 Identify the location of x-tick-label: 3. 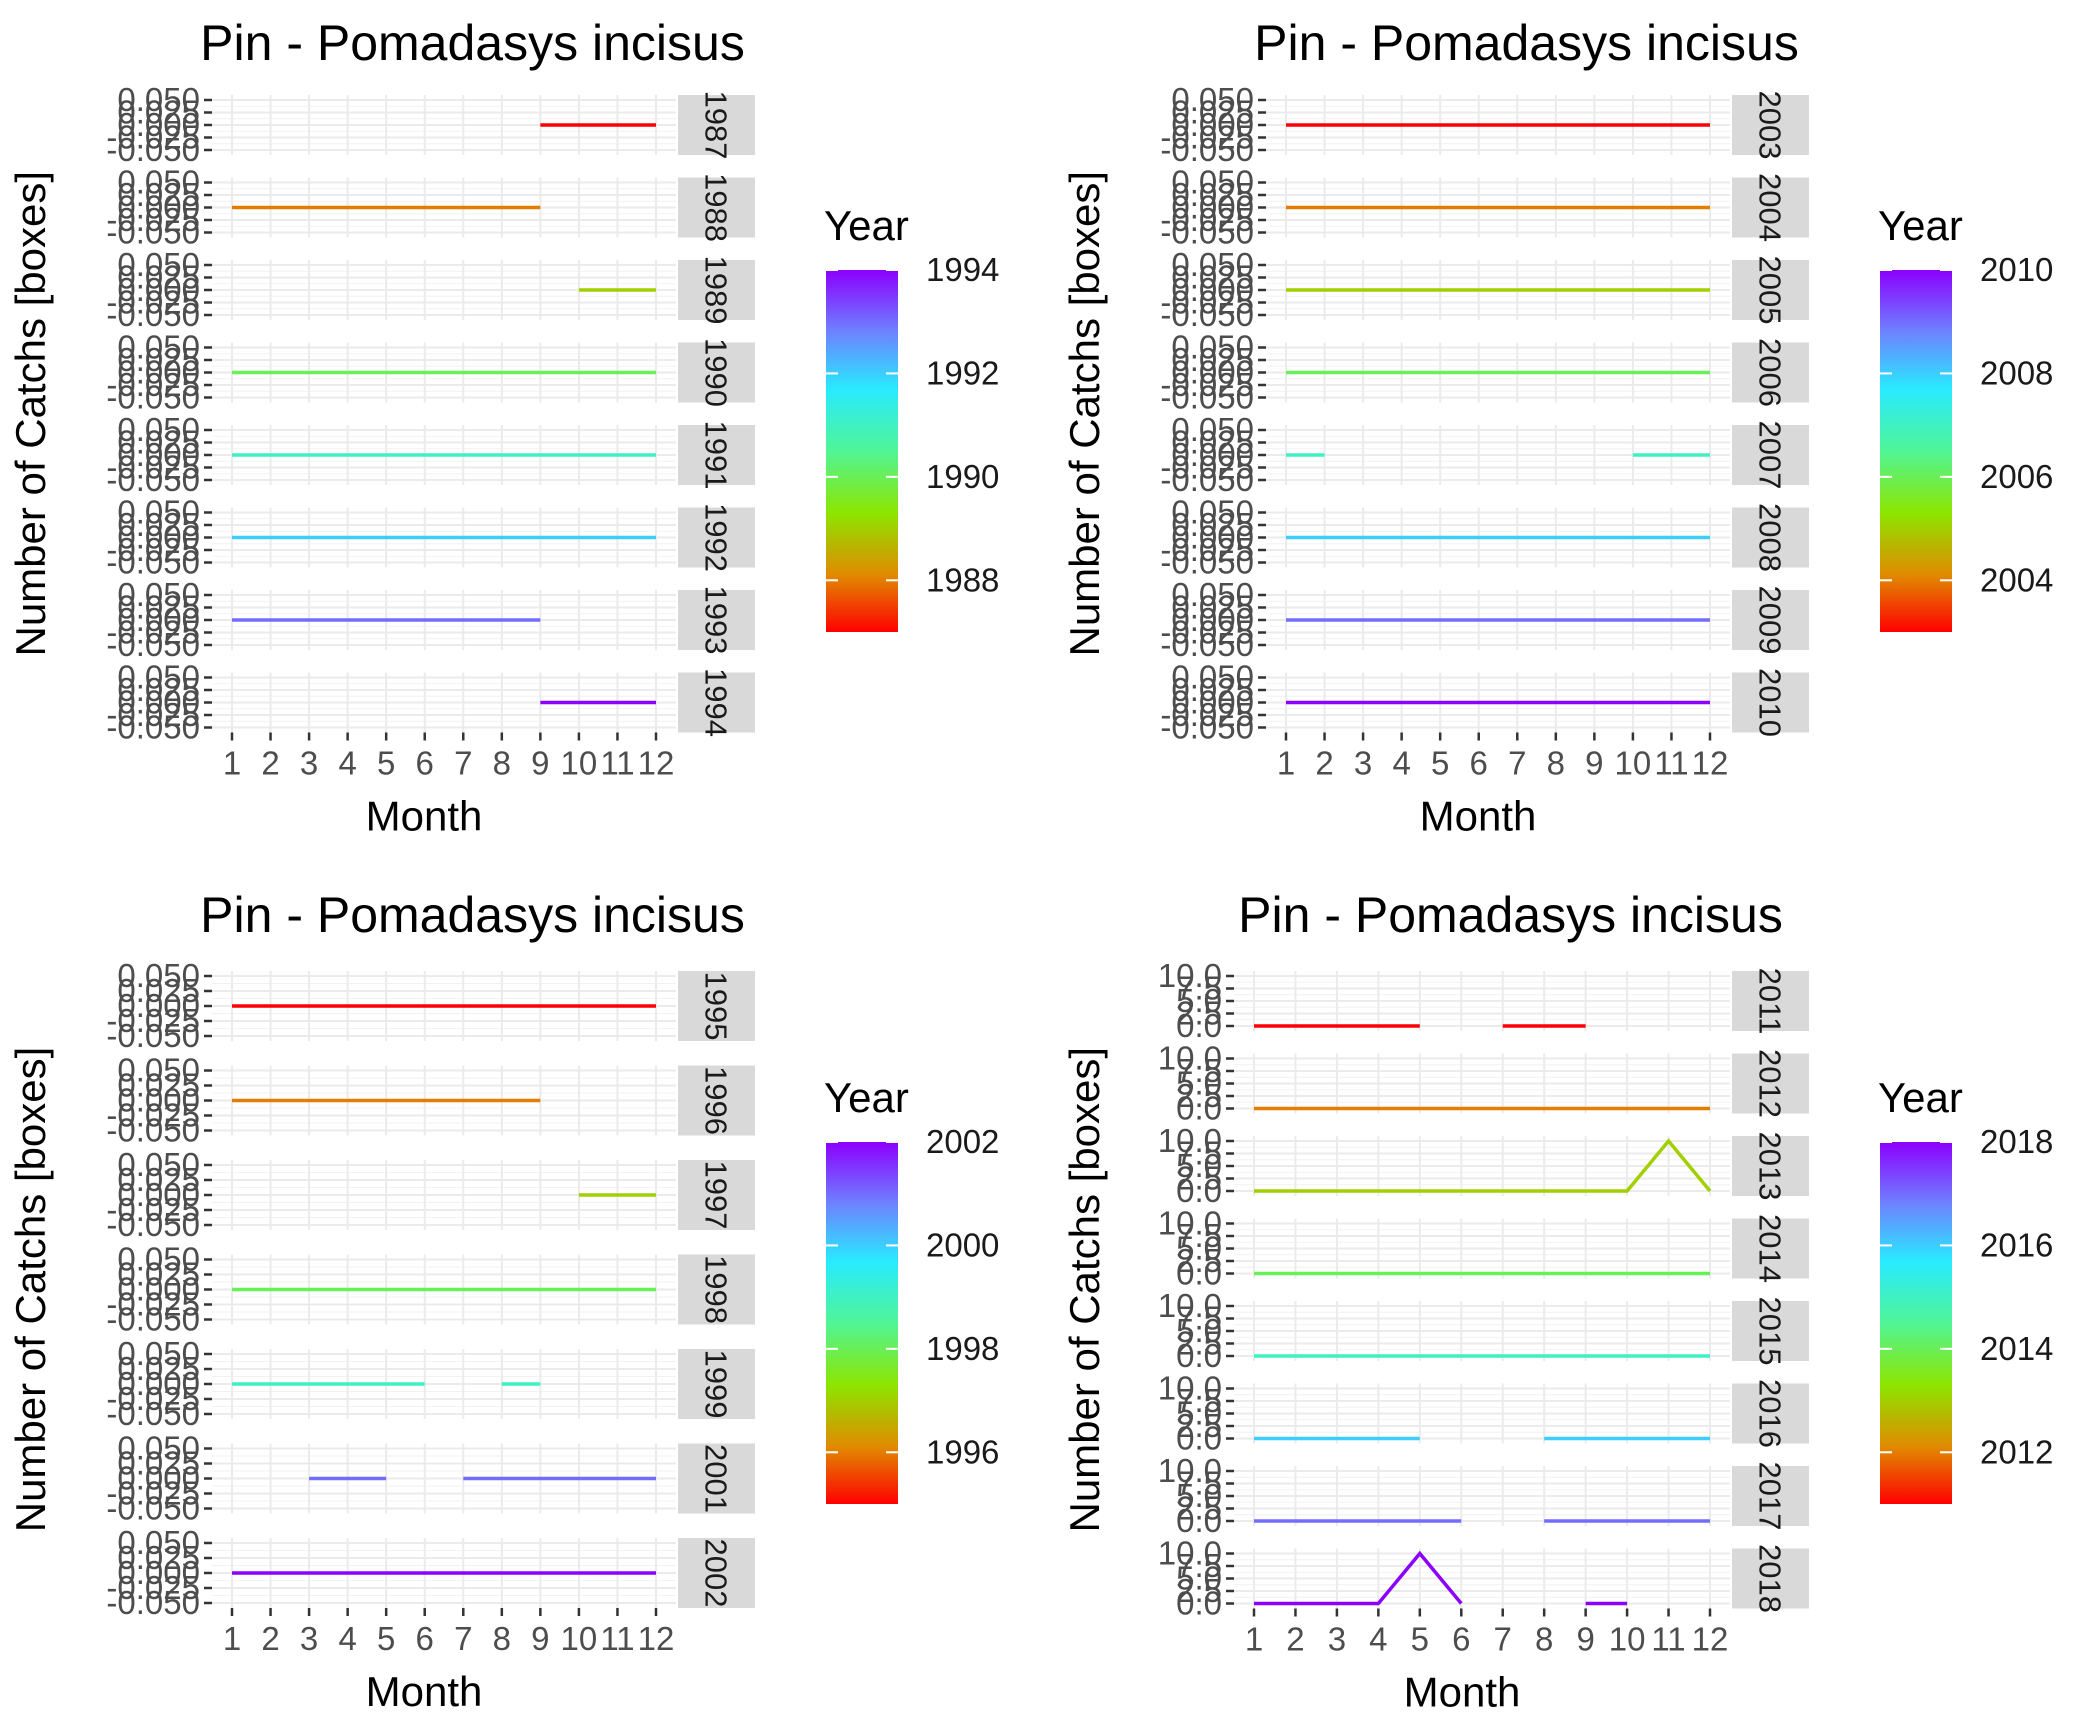
(1363, 763).